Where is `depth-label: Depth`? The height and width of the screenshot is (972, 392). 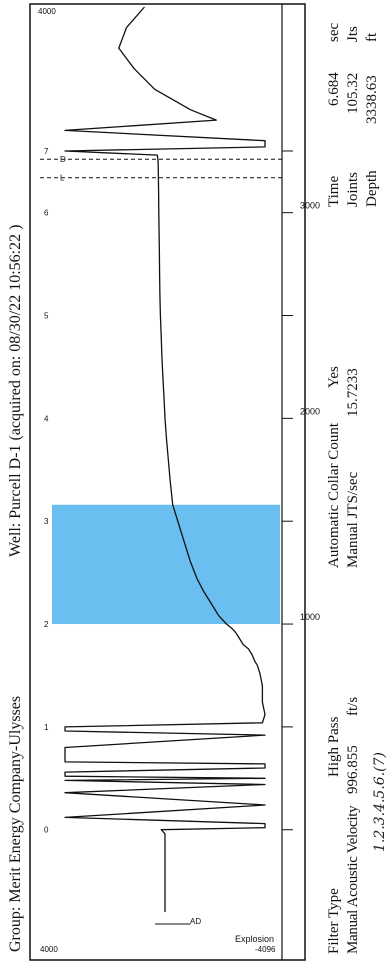
depth-label: Depth is located at coordinates (372, 188).